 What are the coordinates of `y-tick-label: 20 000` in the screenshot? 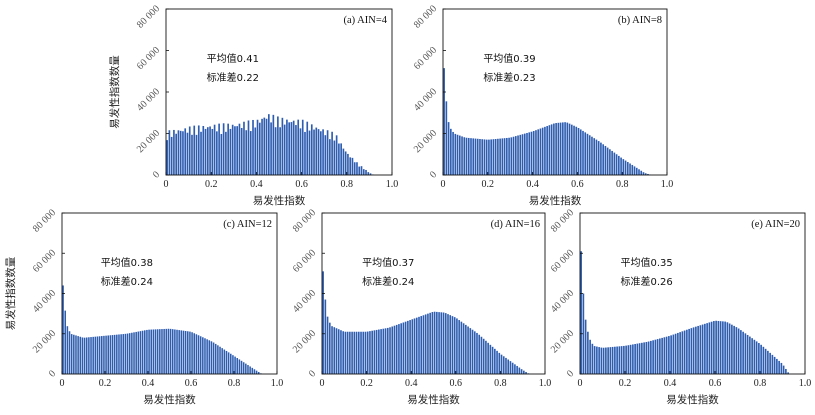 It's located at (304, 341).